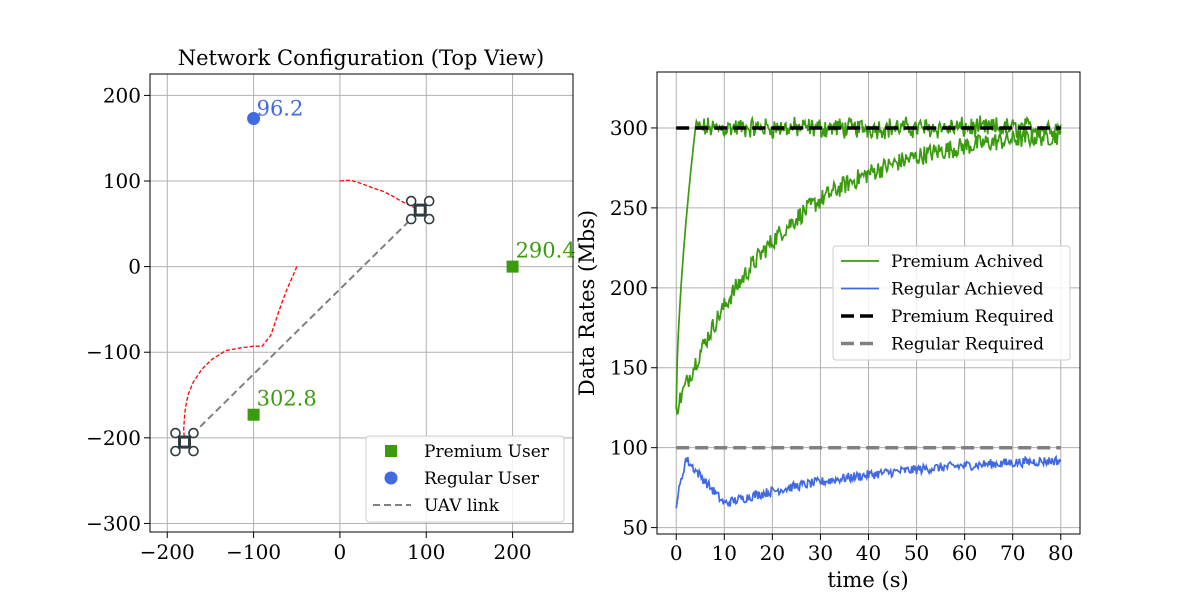 The width and height of the screenshot is (1200, 600). I want to click on uav-link-line, so click(302, 326).